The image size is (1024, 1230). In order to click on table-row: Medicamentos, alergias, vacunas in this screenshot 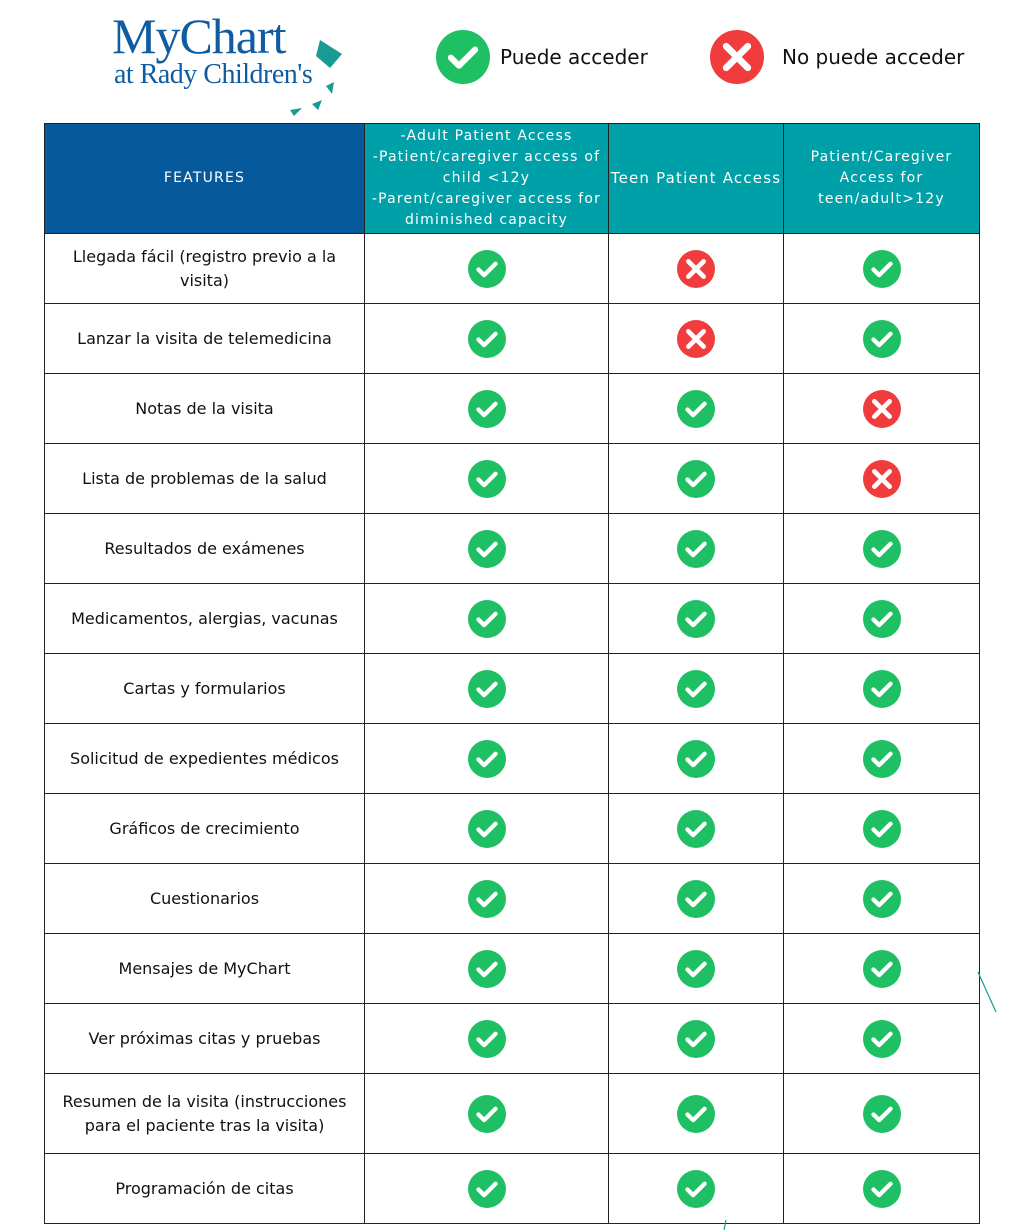, I will do `click(512, 618)`.